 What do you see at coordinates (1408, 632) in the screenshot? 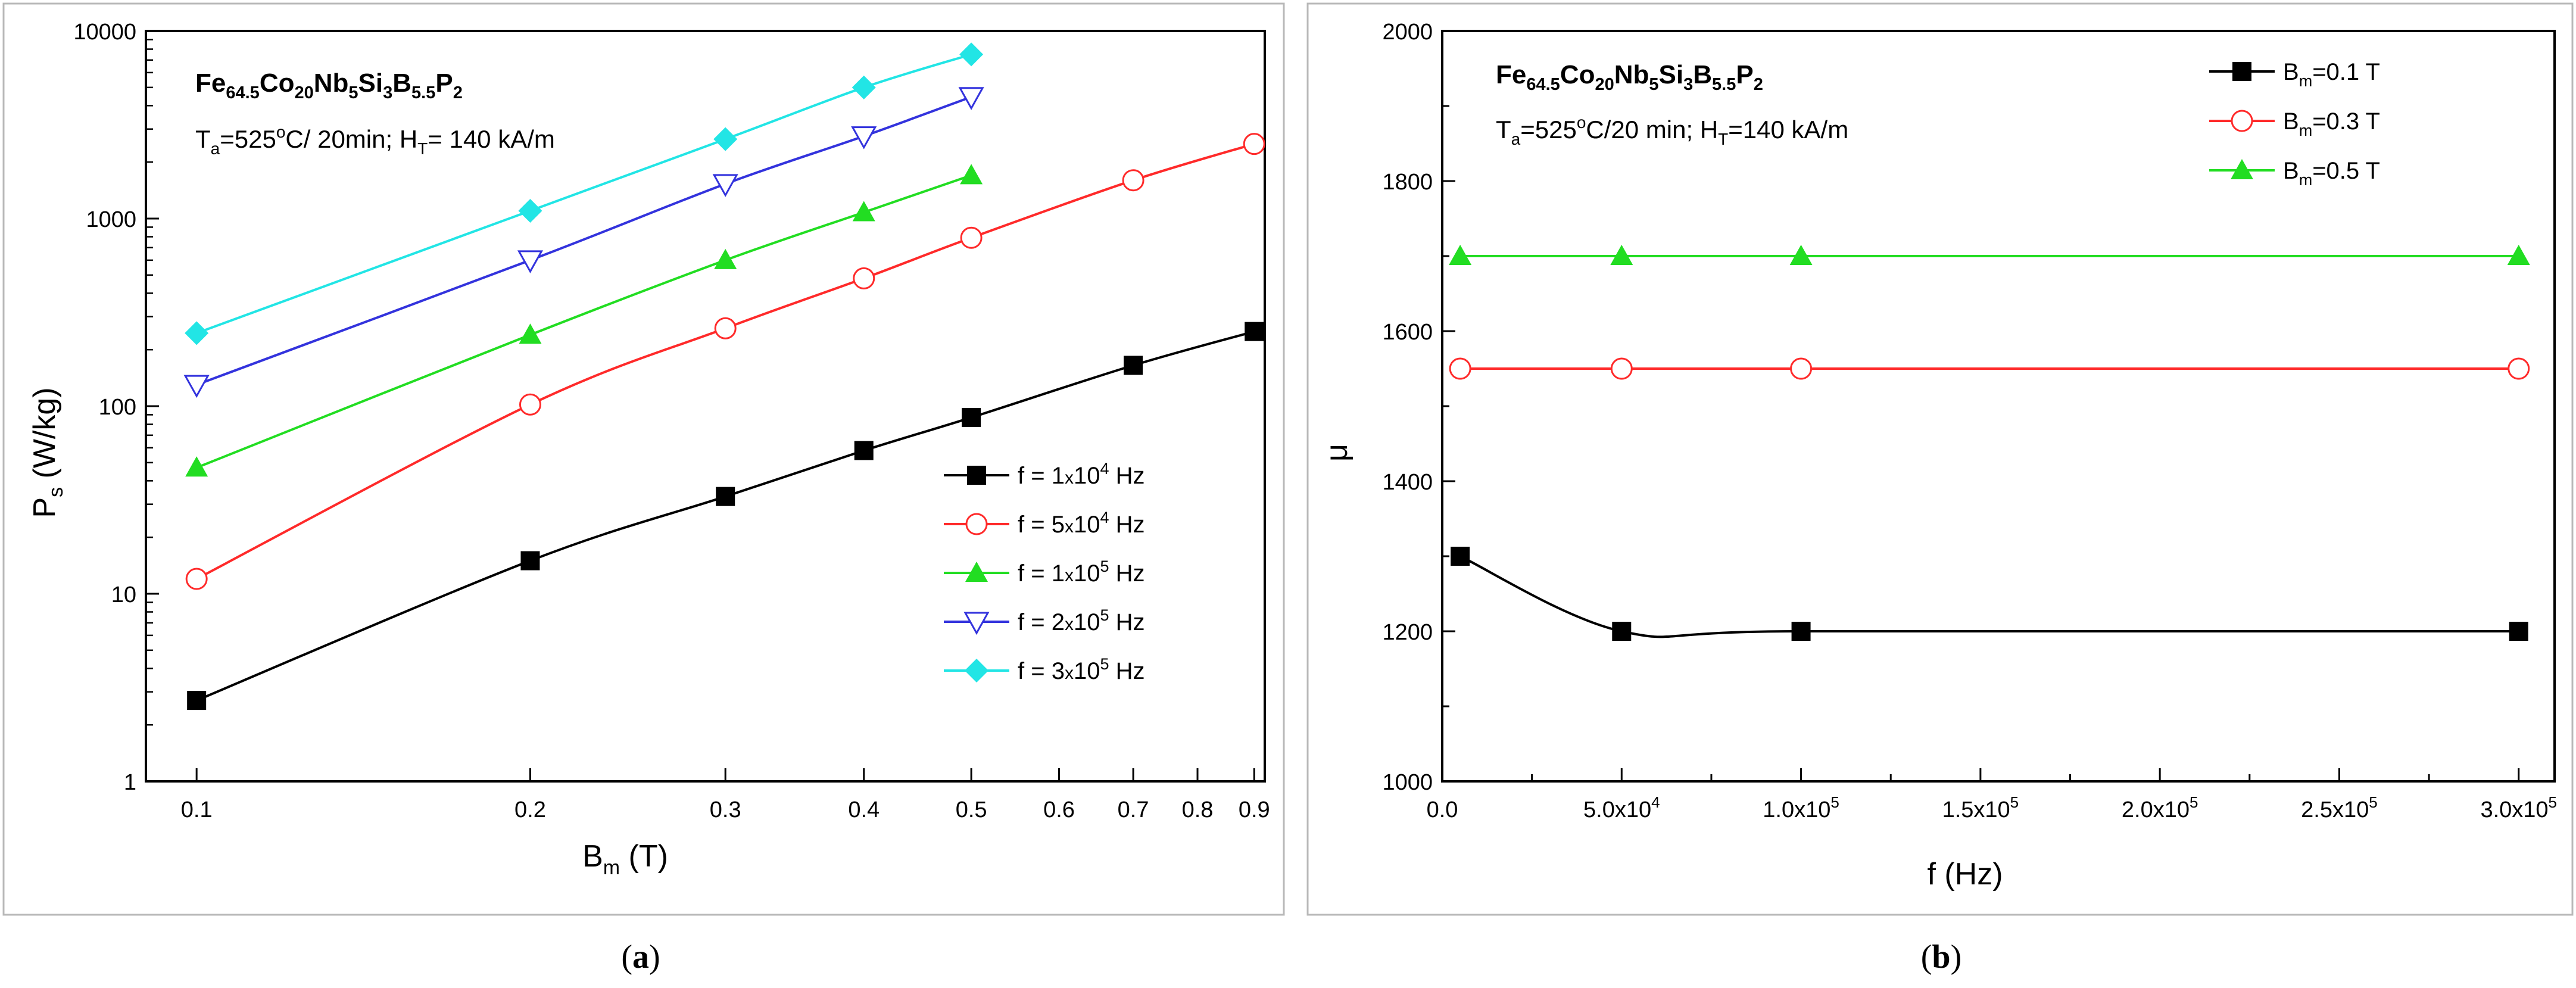
I see `chart-b-y-tick-label-1: 1200` at bounding box center [1408, 632].